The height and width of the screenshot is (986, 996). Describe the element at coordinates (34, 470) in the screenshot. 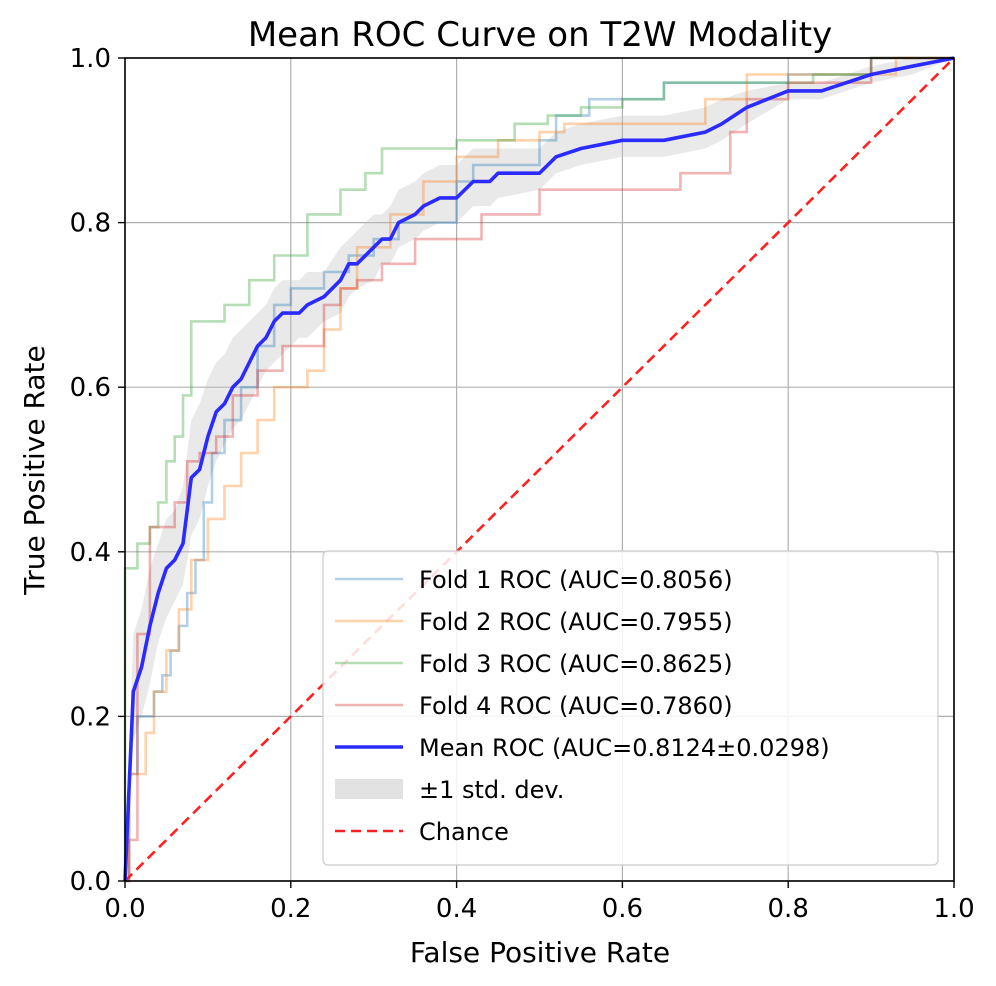

I see `y-axis-label: True Positive Rate` at that location.